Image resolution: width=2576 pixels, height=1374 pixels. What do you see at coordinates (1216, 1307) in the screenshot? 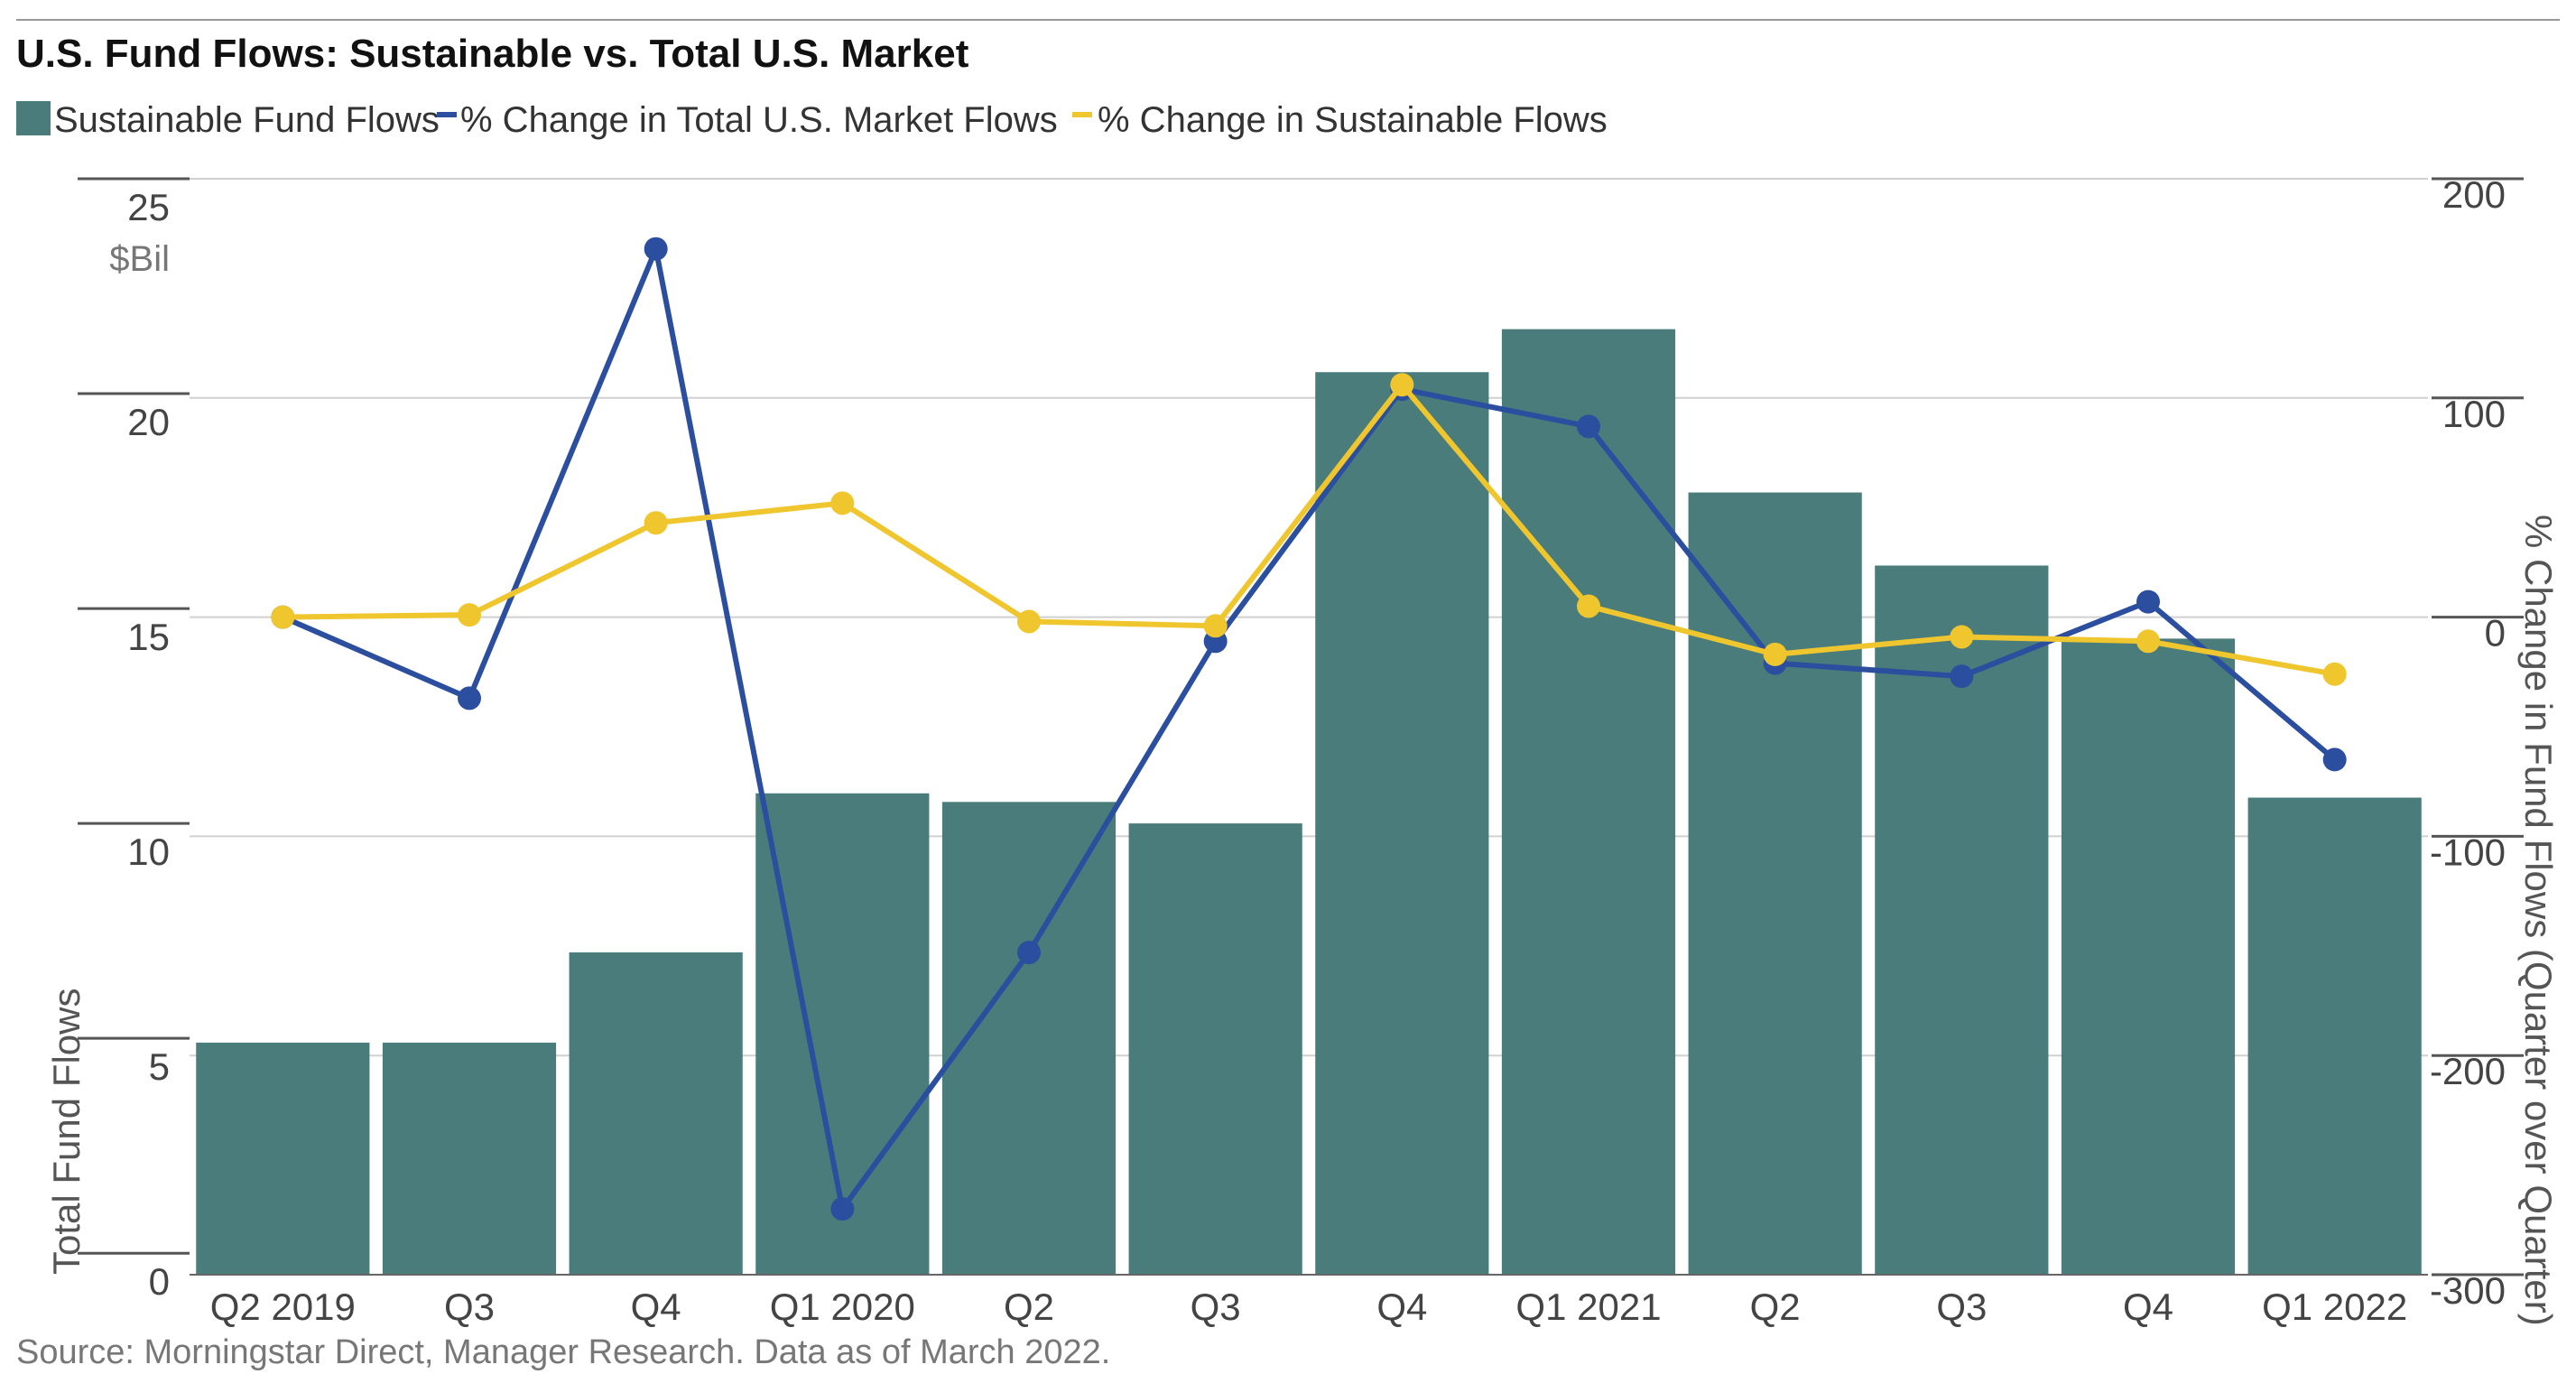
I see `x-label-5: Q3` at bounding box center [1216, 1307].